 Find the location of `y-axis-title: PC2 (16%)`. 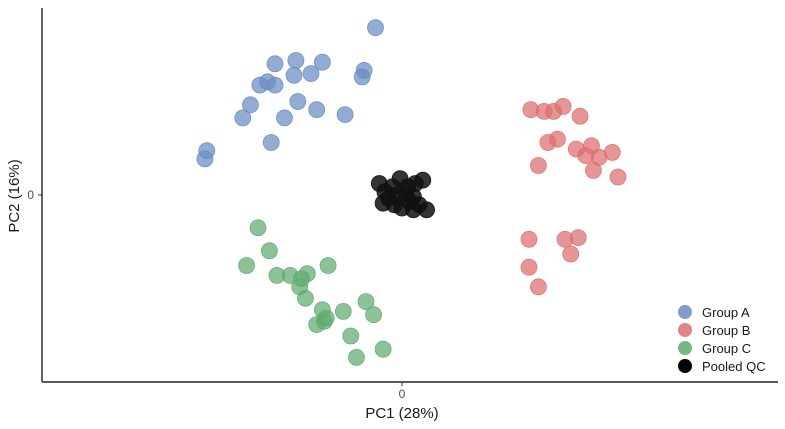

y-axis-title: PC2 (16%) is located at coordinates (14, 195).